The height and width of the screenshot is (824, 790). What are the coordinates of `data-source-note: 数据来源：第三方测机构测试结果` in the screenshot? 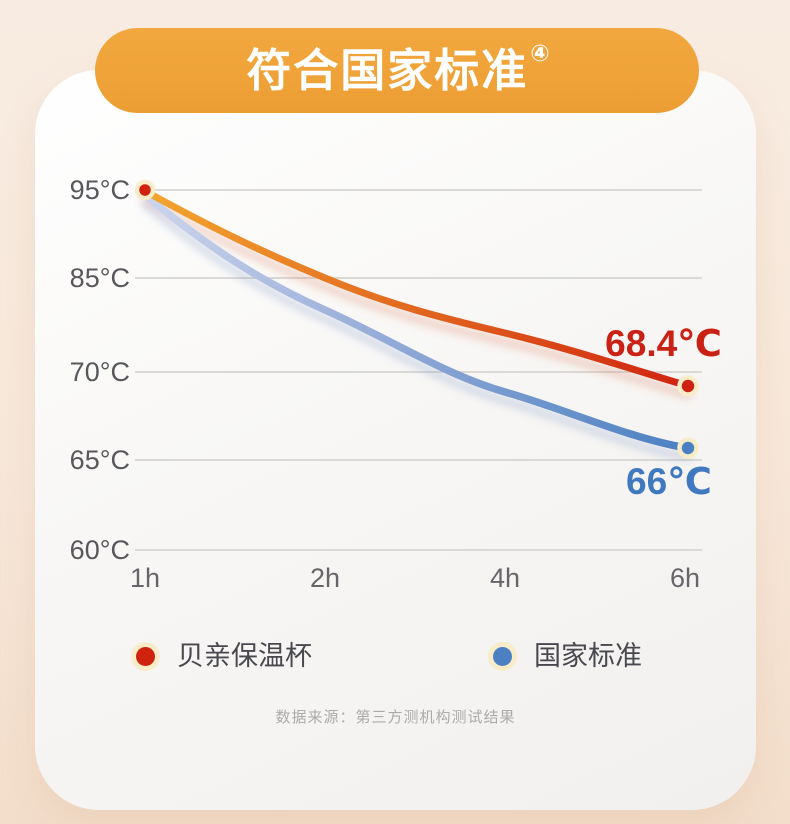 It's located at (395, 717).